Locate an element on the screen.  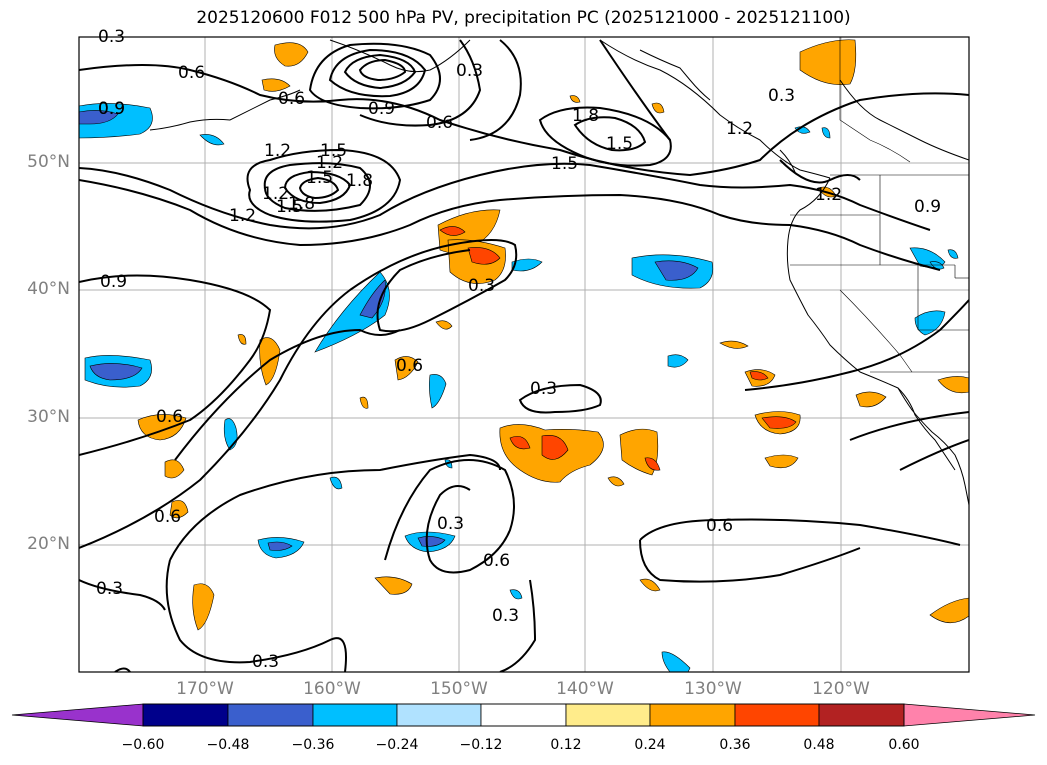
colorbar is located at coordinates (523, 715).